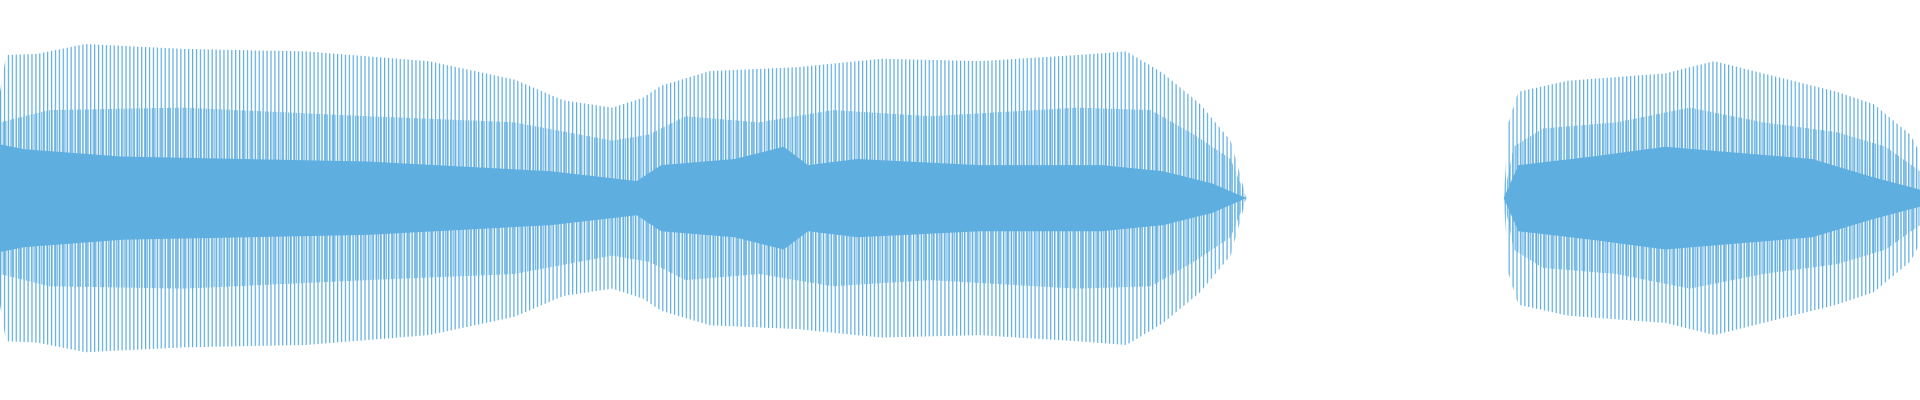 Image resolution: width=1920 pixels, height=400 pixels. What do you see at coordinates (1711, 198) in the screenshot?
I see `wave-core` at bounding box center [1711, 198].